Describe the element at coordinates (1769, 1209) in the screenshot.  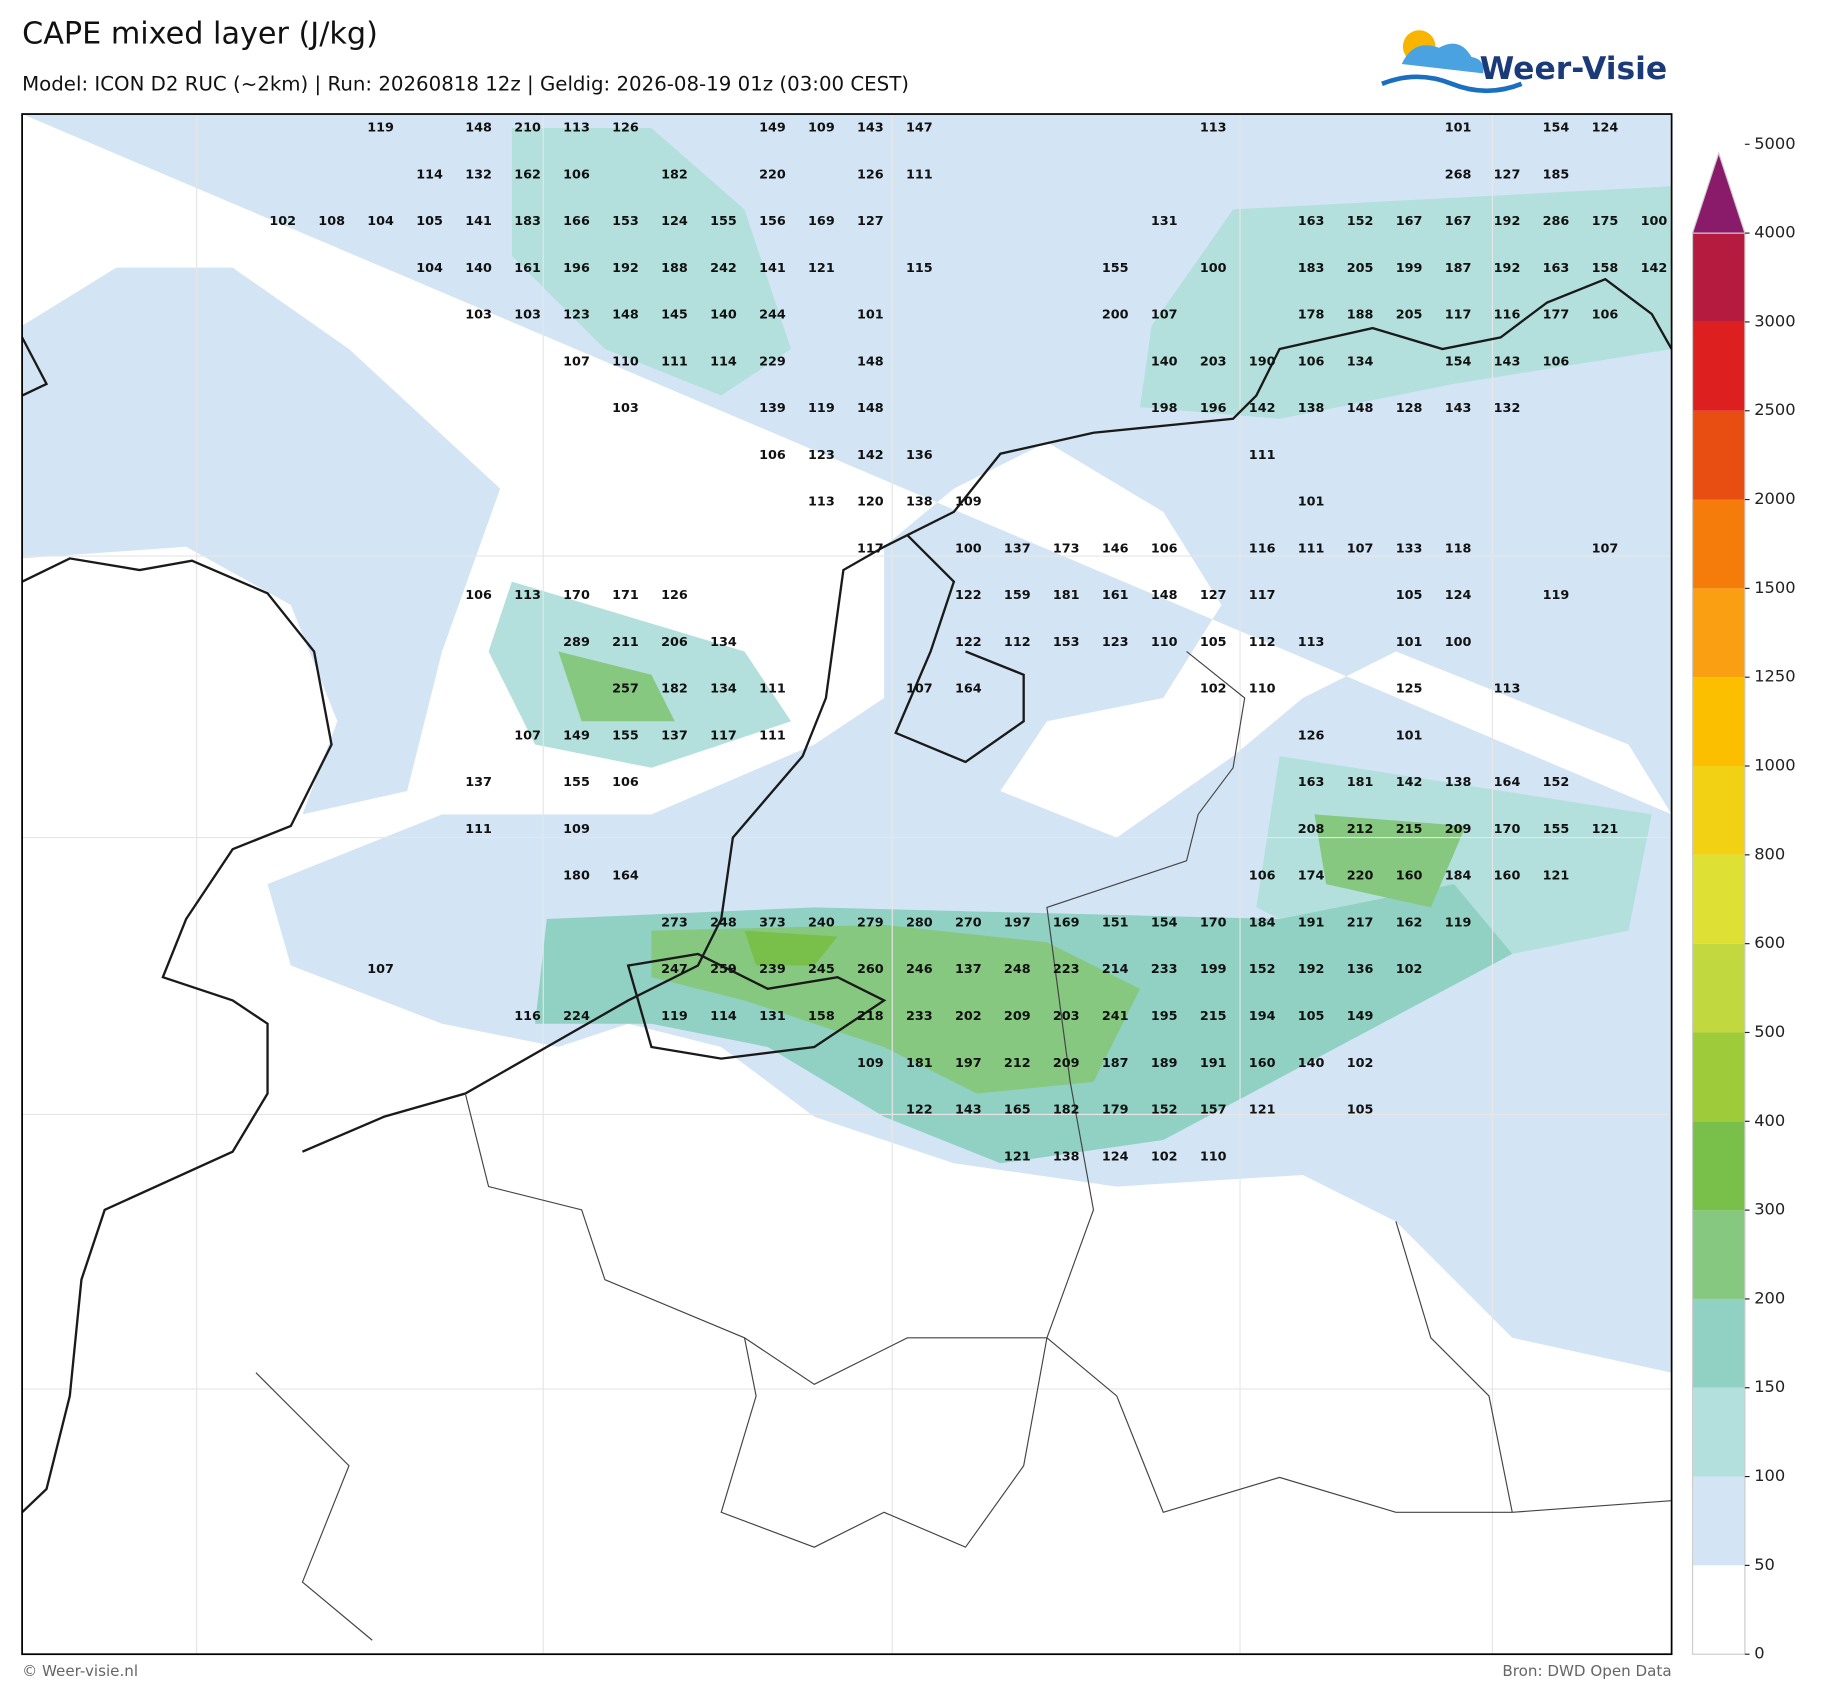
I see `colorbar-tick-label: 300` at that location.